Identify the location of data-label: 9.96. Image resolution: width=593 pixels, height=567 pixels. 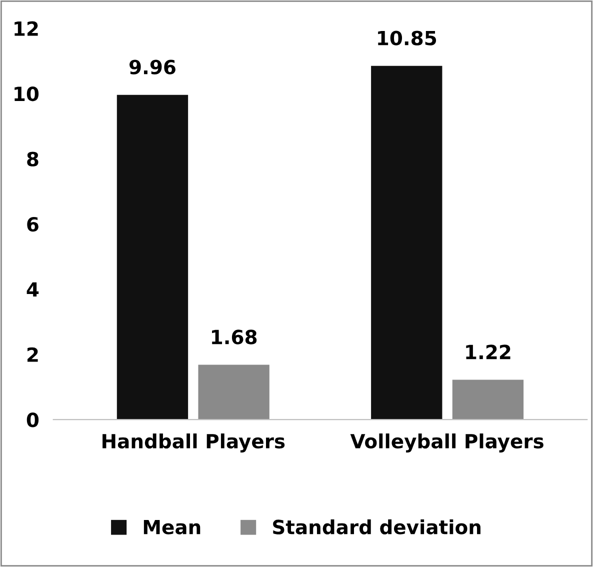
(153, 67).